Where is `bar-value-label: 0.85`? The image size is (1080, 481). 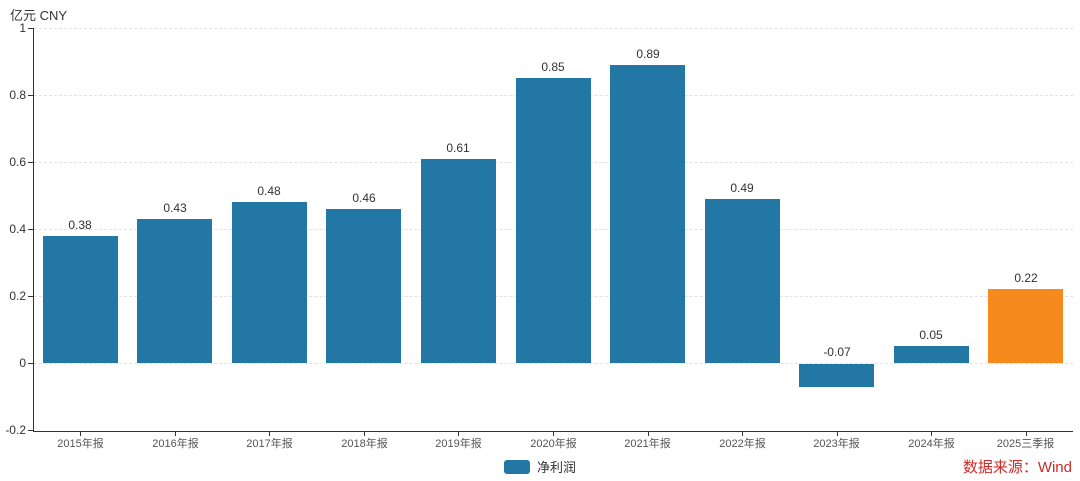 bar-value-label: 0.85 is located at coordinates (553, 67).